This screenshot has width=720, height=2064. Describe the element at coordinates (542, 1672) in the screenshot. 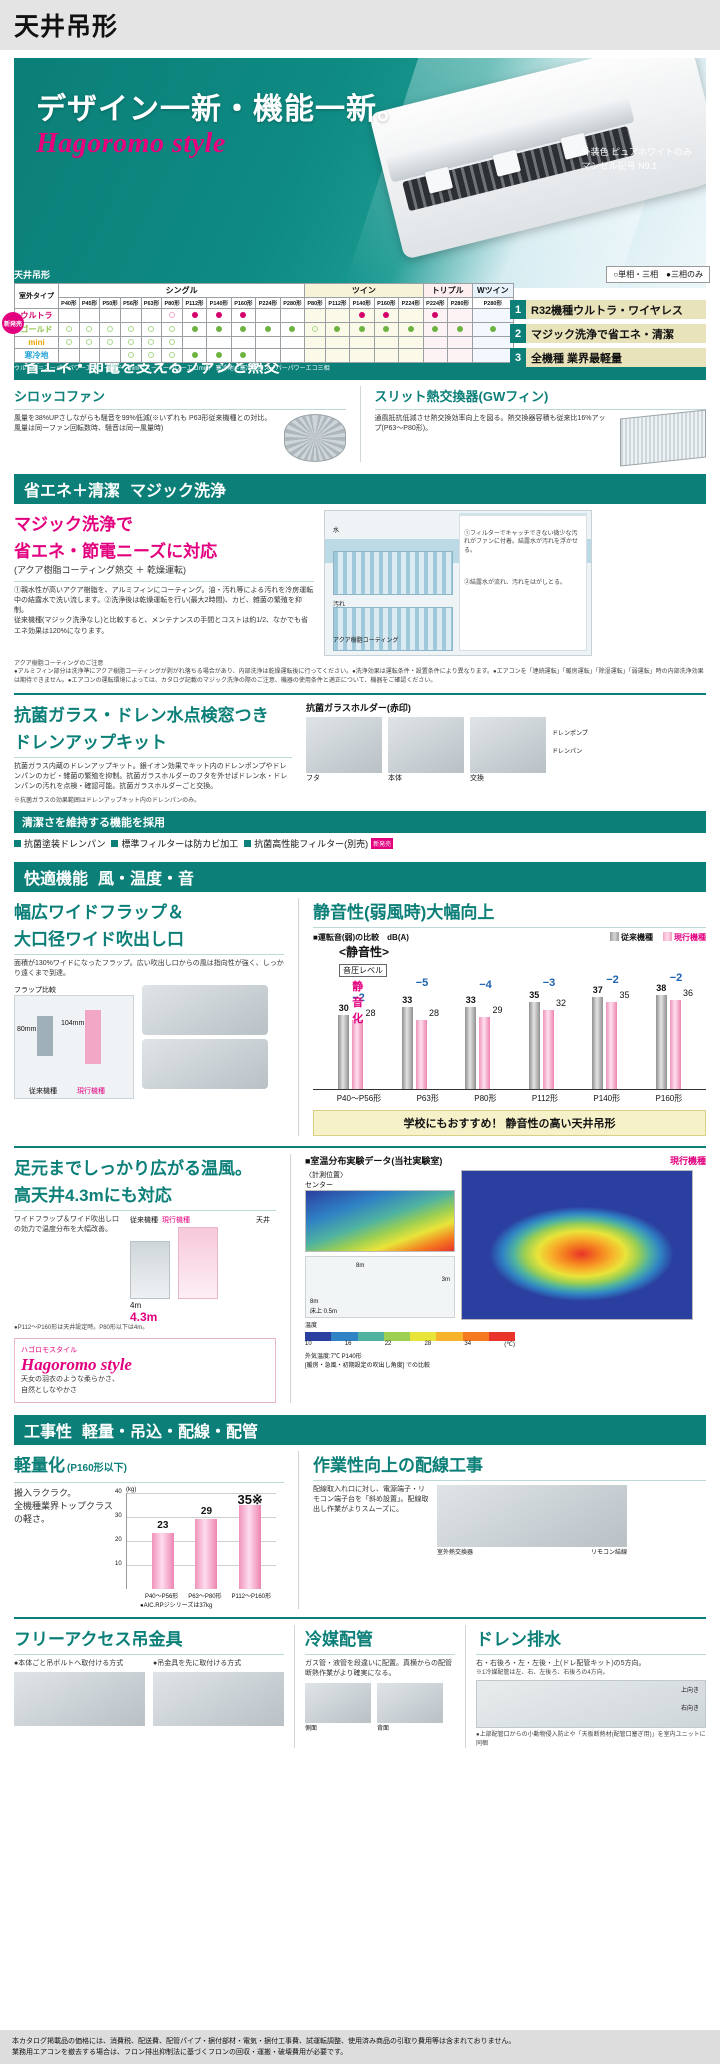

I see `drain-dis-note: ※1冷媒配管は左、右、左後ろ、右後ろの4方向。` at that location.